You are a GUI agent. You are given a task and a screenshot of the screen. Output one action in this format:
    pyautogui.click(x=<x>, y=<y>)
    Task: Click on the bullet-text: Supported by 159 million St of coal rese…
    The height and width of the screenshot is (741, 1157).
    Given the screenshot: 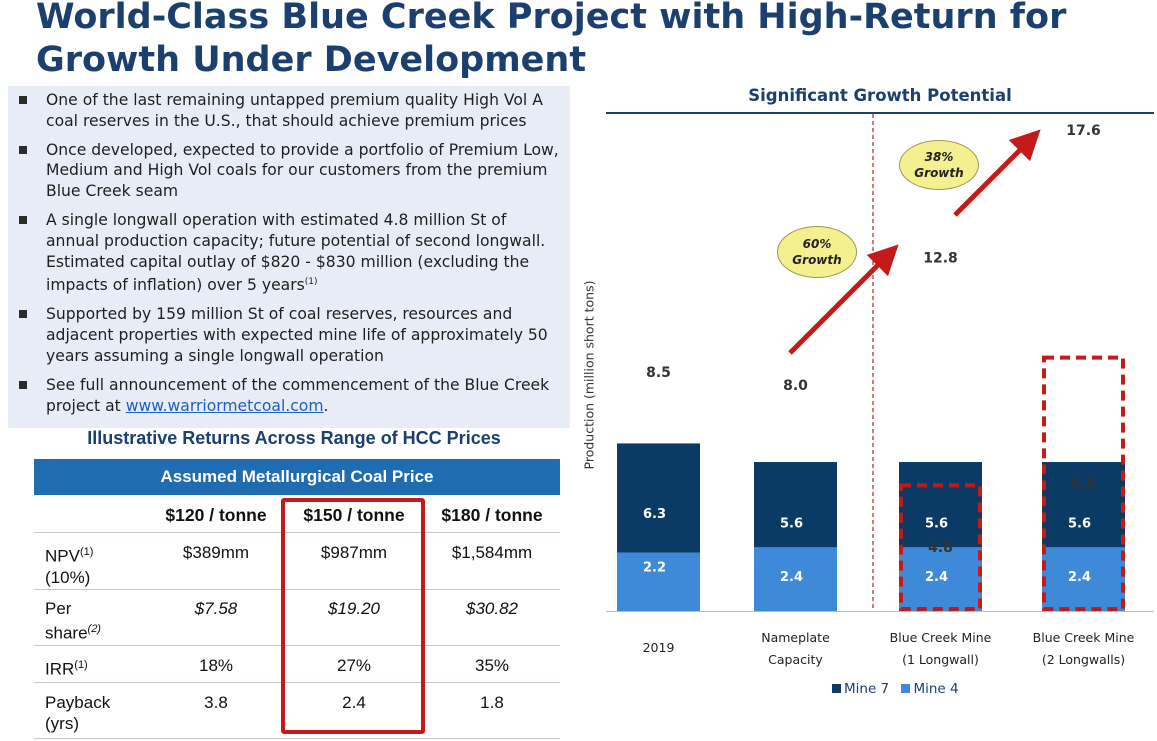 What is the action you would take?
    pyautogui.click(x=297, y=335)
    